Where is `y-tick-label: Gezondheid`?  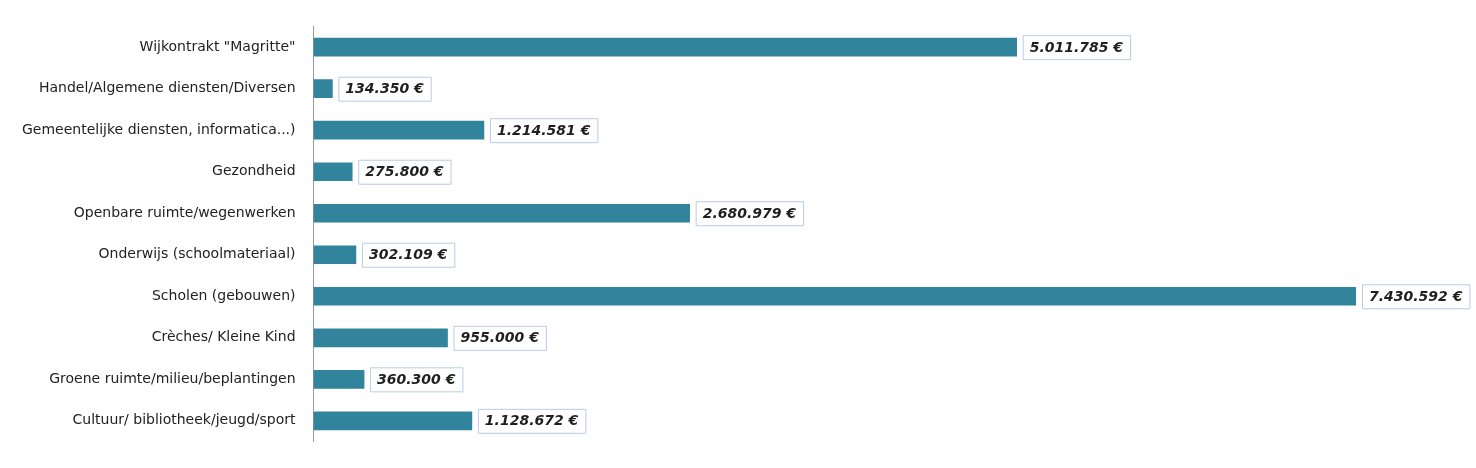 y-tick-label: Gezondheid is located at coordinates (254, 170).